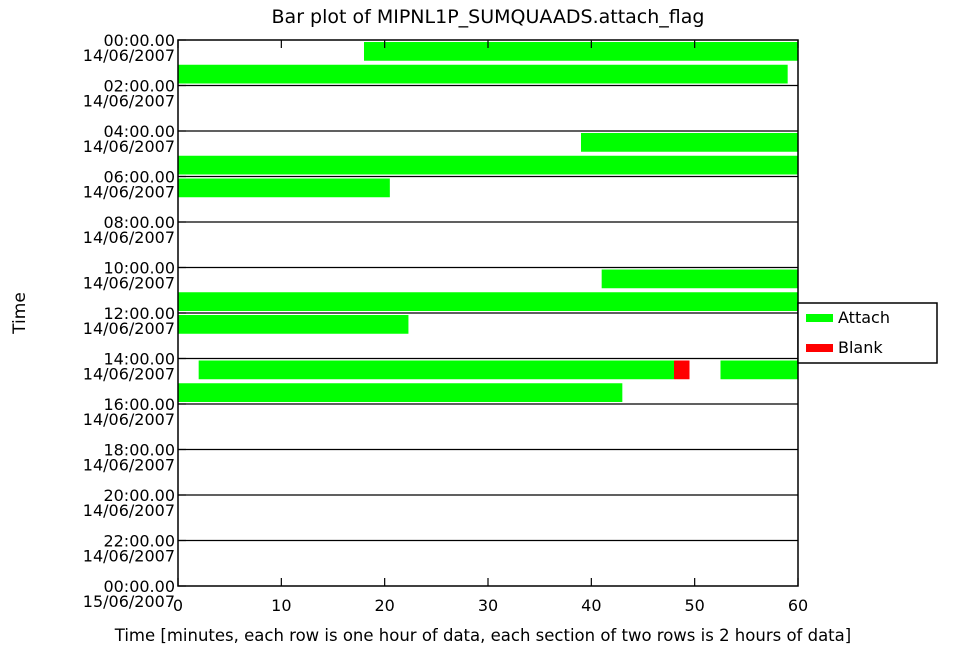  What do you see at coordinates (129, 556) in the screenshot?
I see `y-tick-date-11: 14/06/2007` at bounding box center [129, 556].